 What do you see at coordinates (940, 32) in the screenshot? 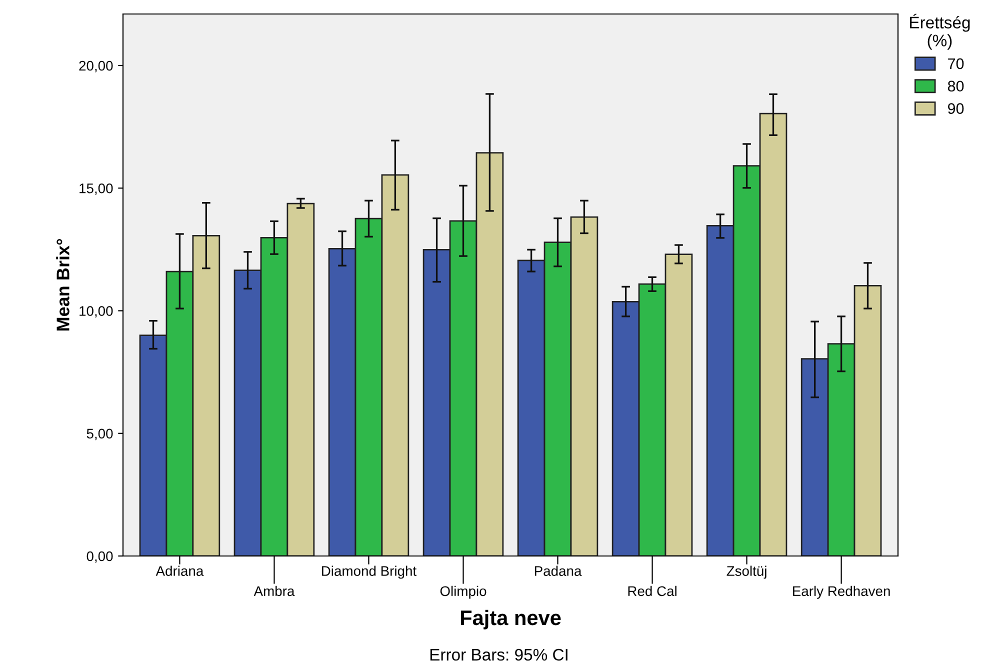
I see `legend-title: Érettség (%)` at bounding box center [940, 32].